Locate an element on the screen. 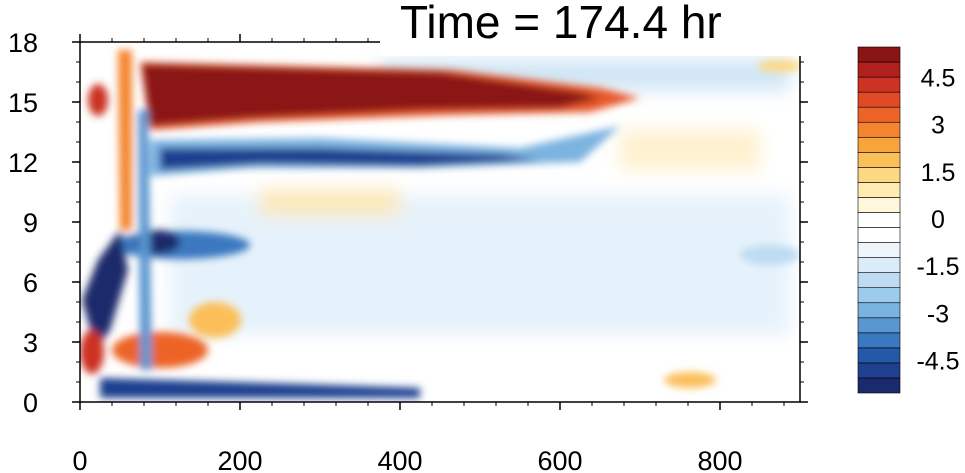  y-tick-label: 6 is located at coordinates (30, 283).